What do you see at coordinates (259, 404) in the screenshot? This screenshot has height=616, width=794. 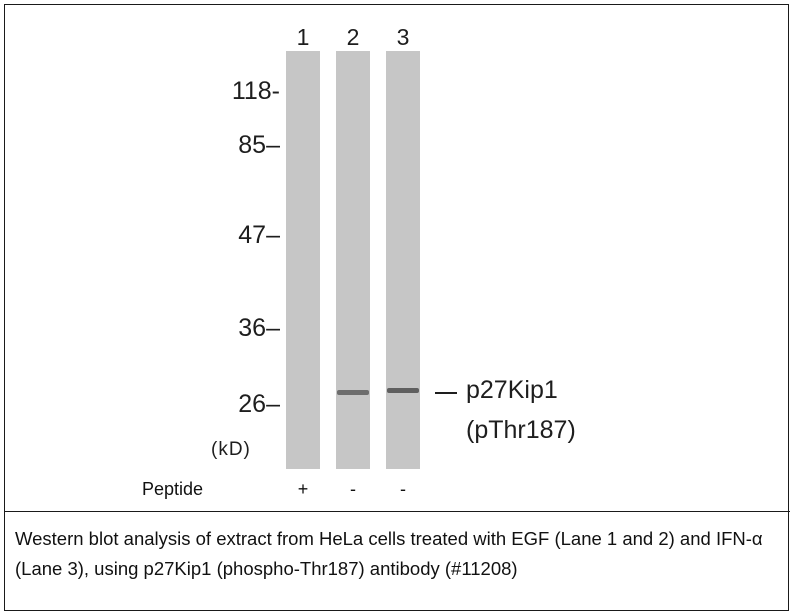 I see `mw-marker: 26–` at bounding box center [259, 404].